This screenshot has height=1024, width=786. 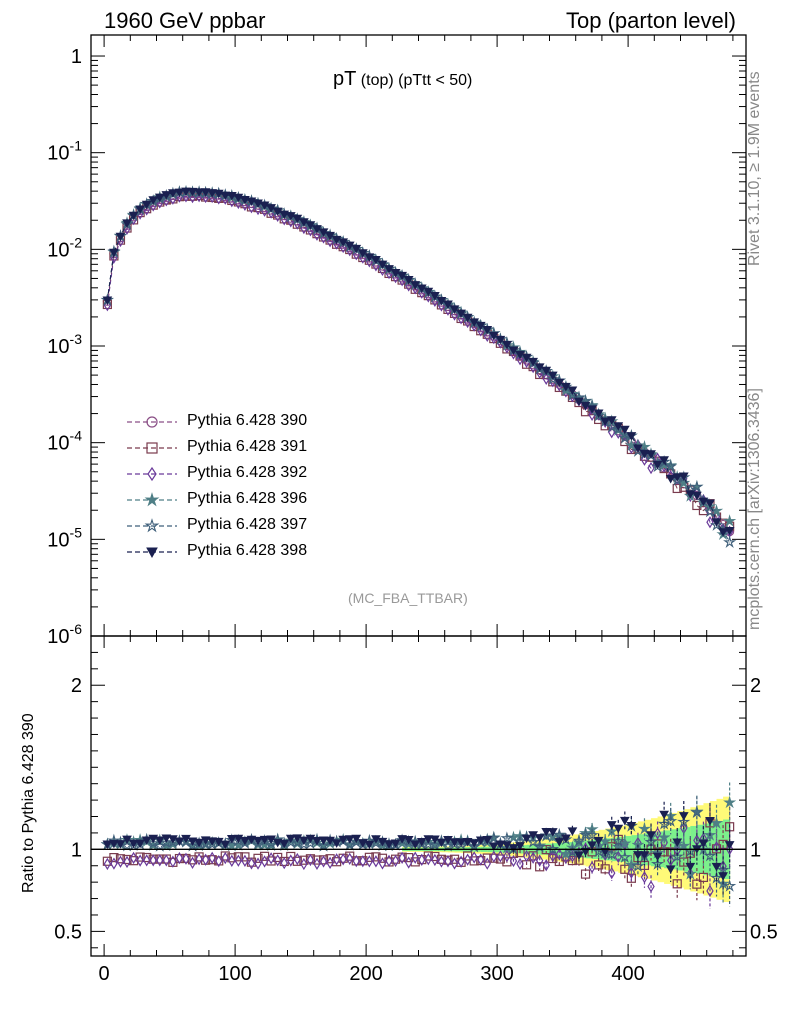 What do you see at coordinates (755, 850) in the screenshot?
I see `ratio-y-tick-label-right: 1` at bounding box center [755, 850].